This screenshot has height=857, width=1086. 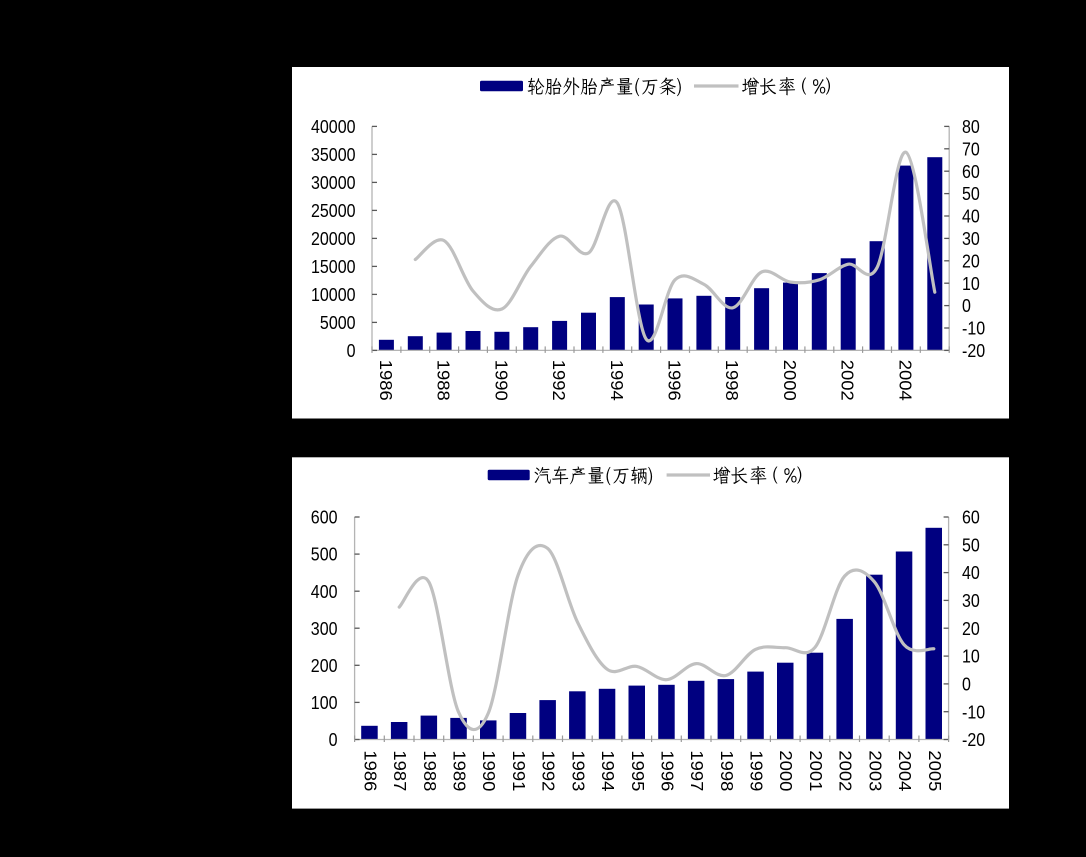 I want to click on svg-text: 10000, so click(x=333, y=294).